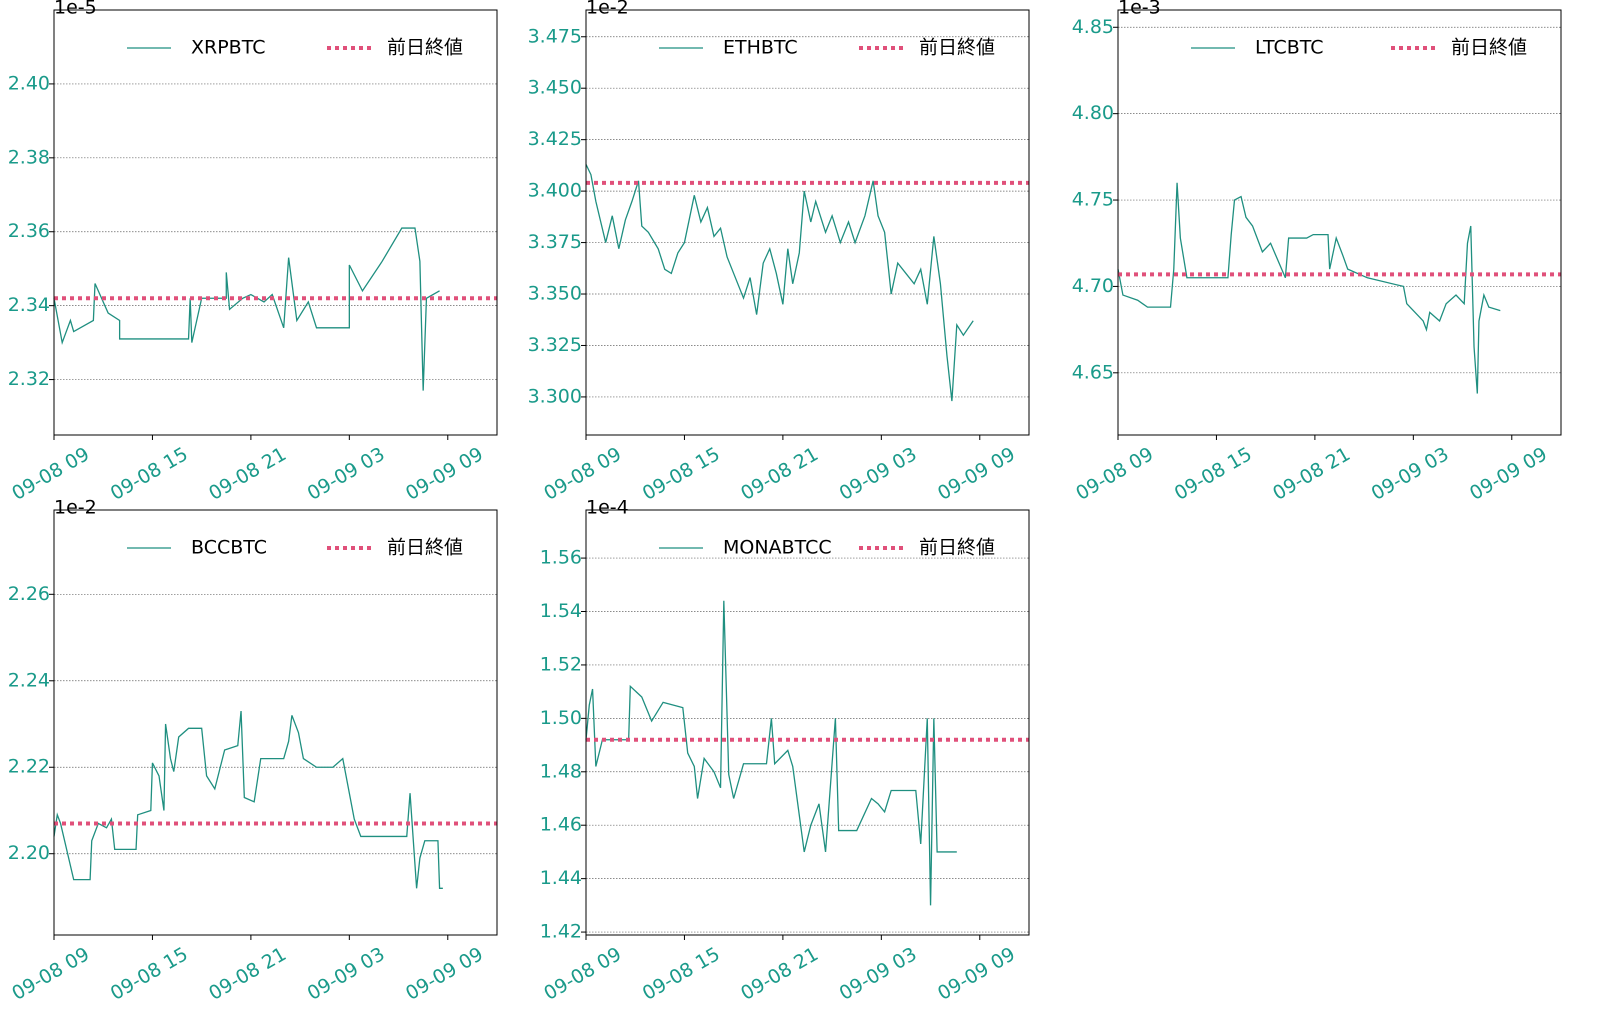 The width and height of the screenshot is (1600, 1022). What do you see at coordinates (561, 771) in the screenshot?
I see `y-tick-label: 1.48` at bounding box center [561, 771].